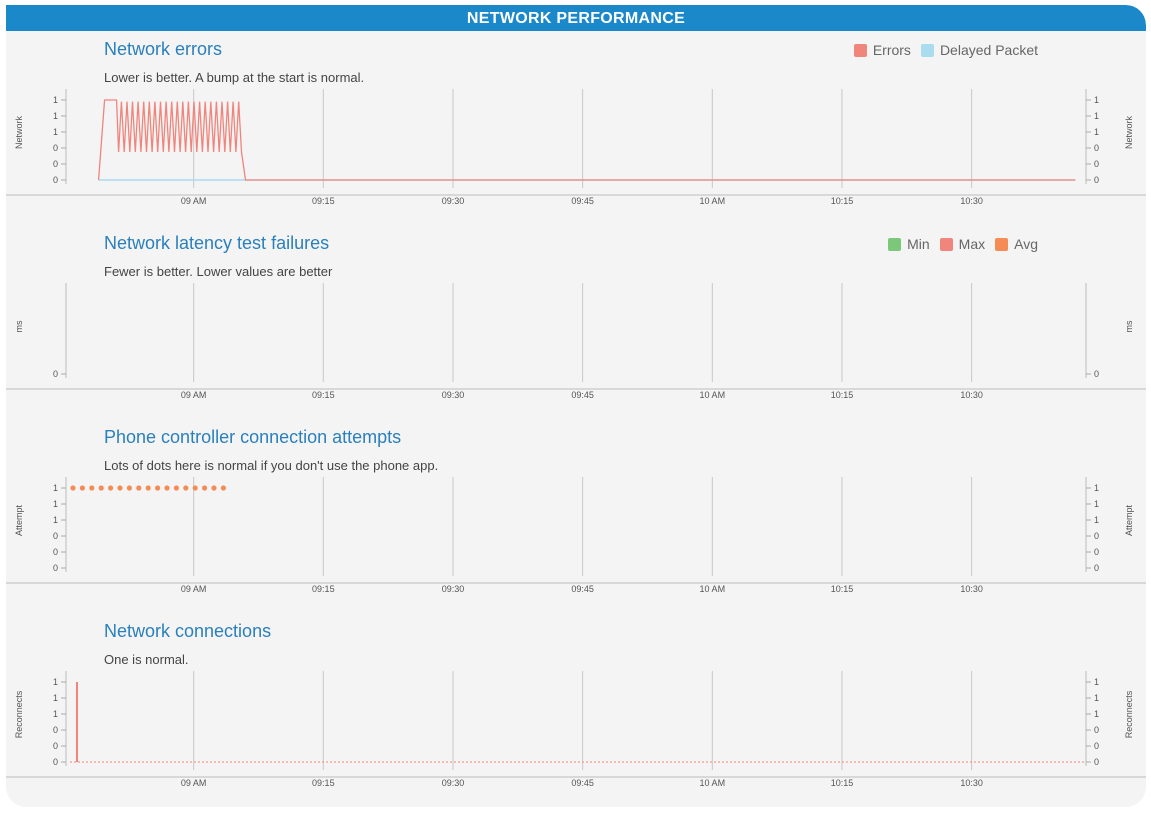 Image resolution: width=1151 pixels, height=813 pixels. I want to click on y-axis-title-right: Attempt, so click(1129, 520).